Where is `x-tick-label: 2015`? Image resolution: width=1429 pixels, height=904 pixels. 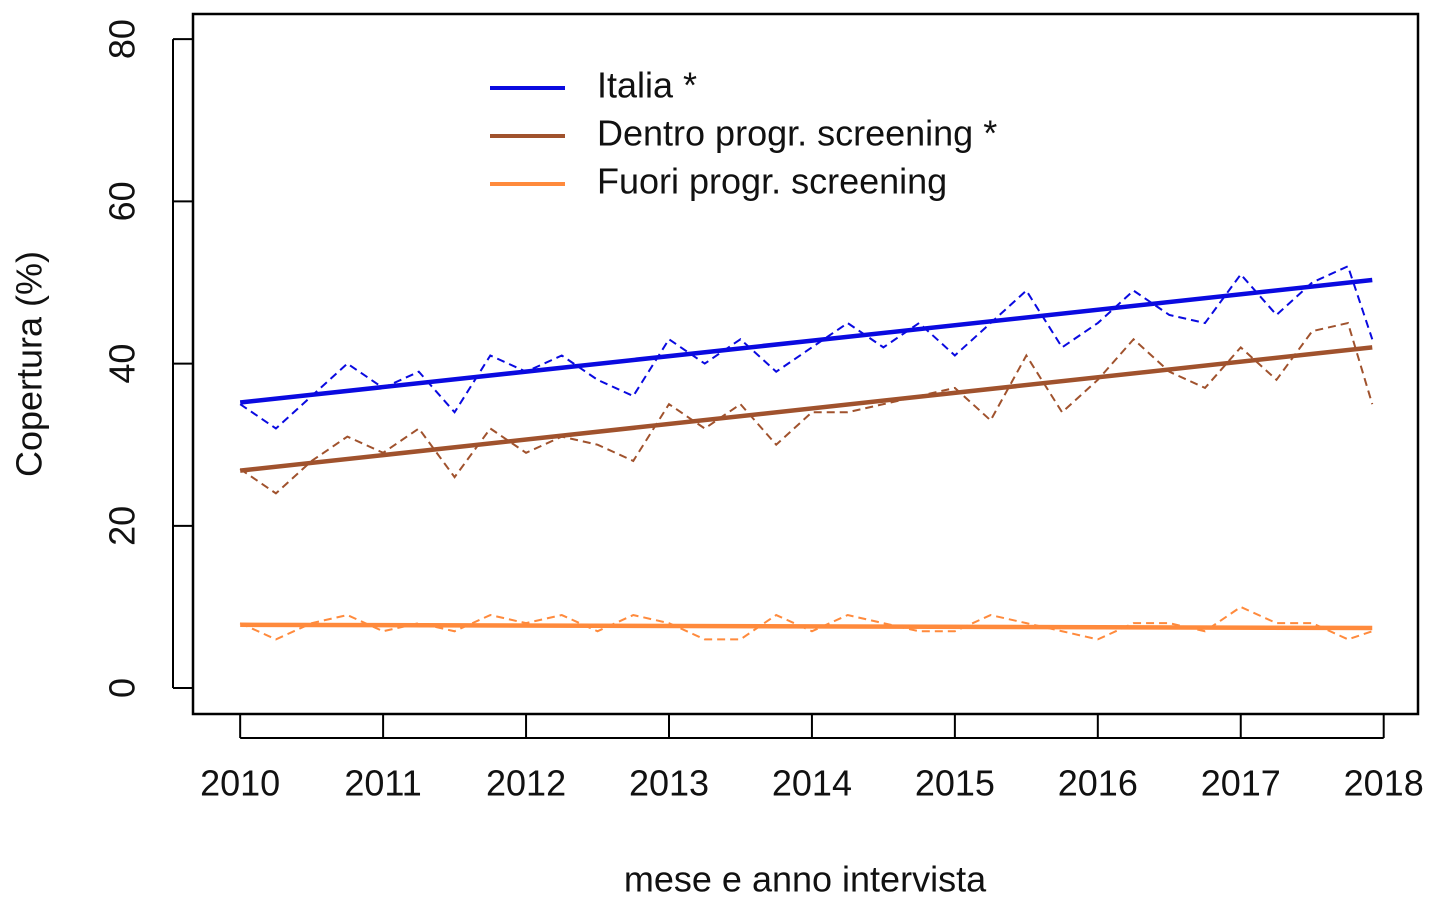 x-tick-label: 2015 is located at coordinates (955, 783).